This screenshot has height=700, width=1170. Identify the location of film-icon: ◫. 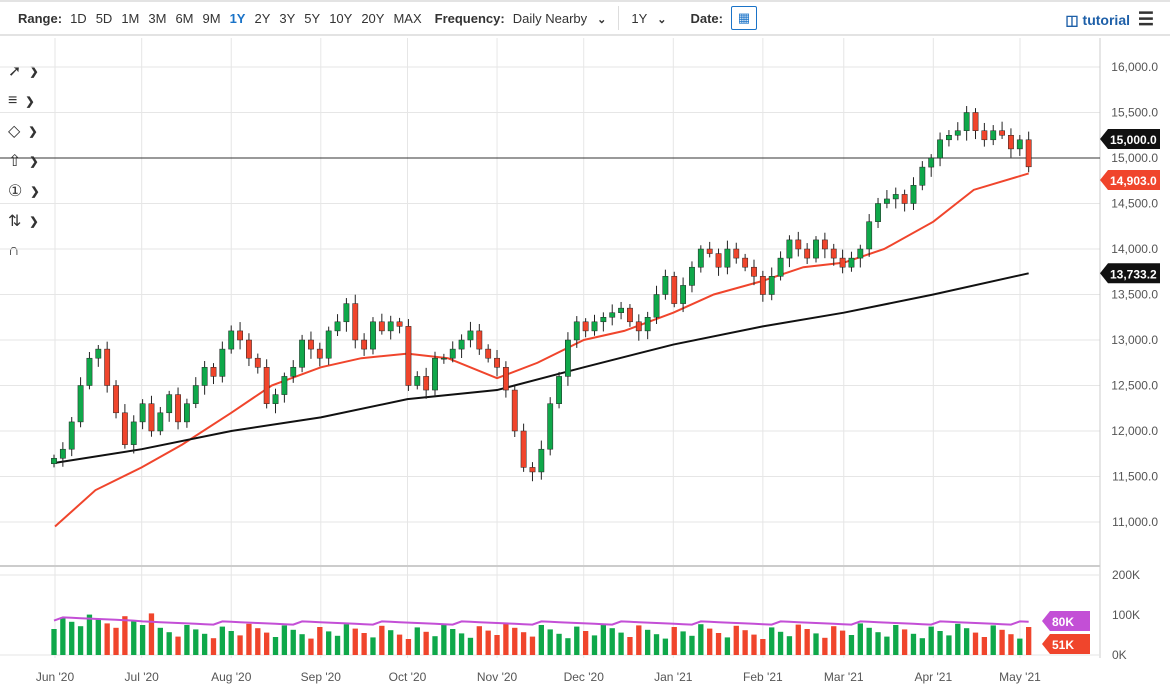
(1072, 20).